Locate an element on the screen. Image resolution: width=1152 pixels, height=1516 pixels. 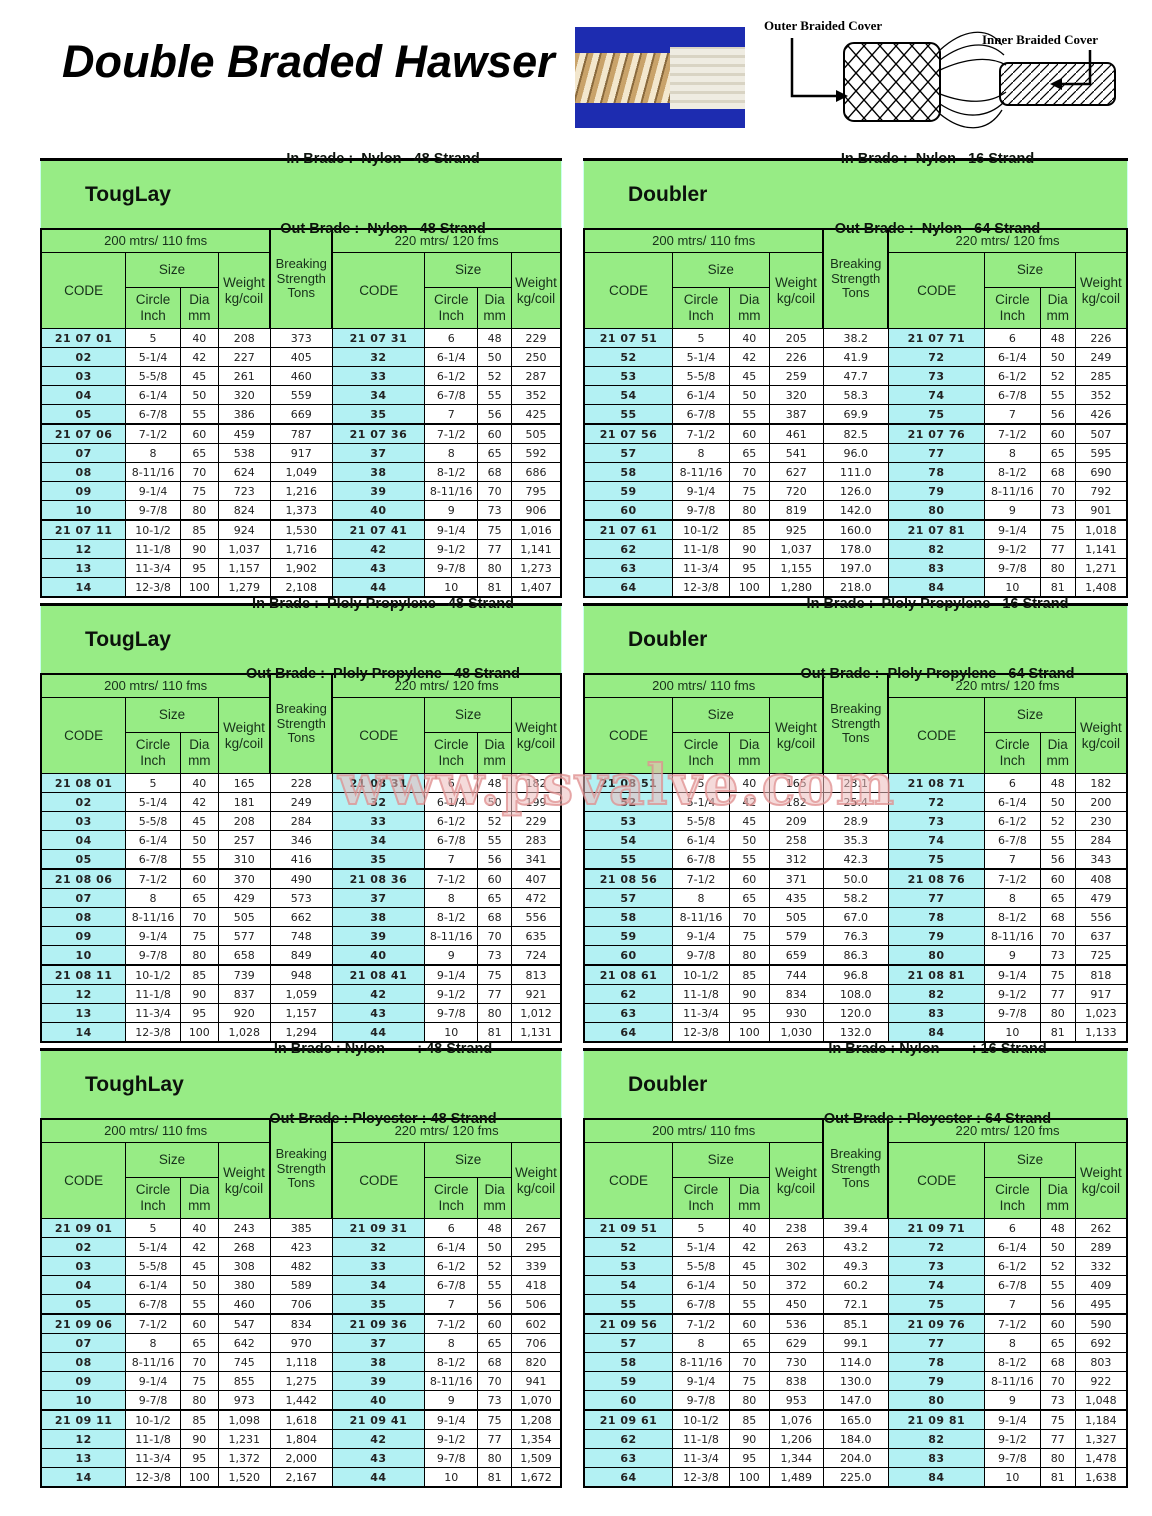
circle-inch-cell: 5-1/4 is located at coordinates (153, 802).